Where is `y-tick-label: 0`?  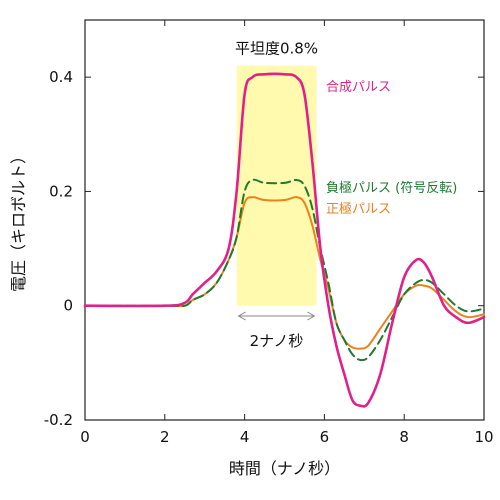 y-tick-label: 0 is located at coordinates (68, 306).